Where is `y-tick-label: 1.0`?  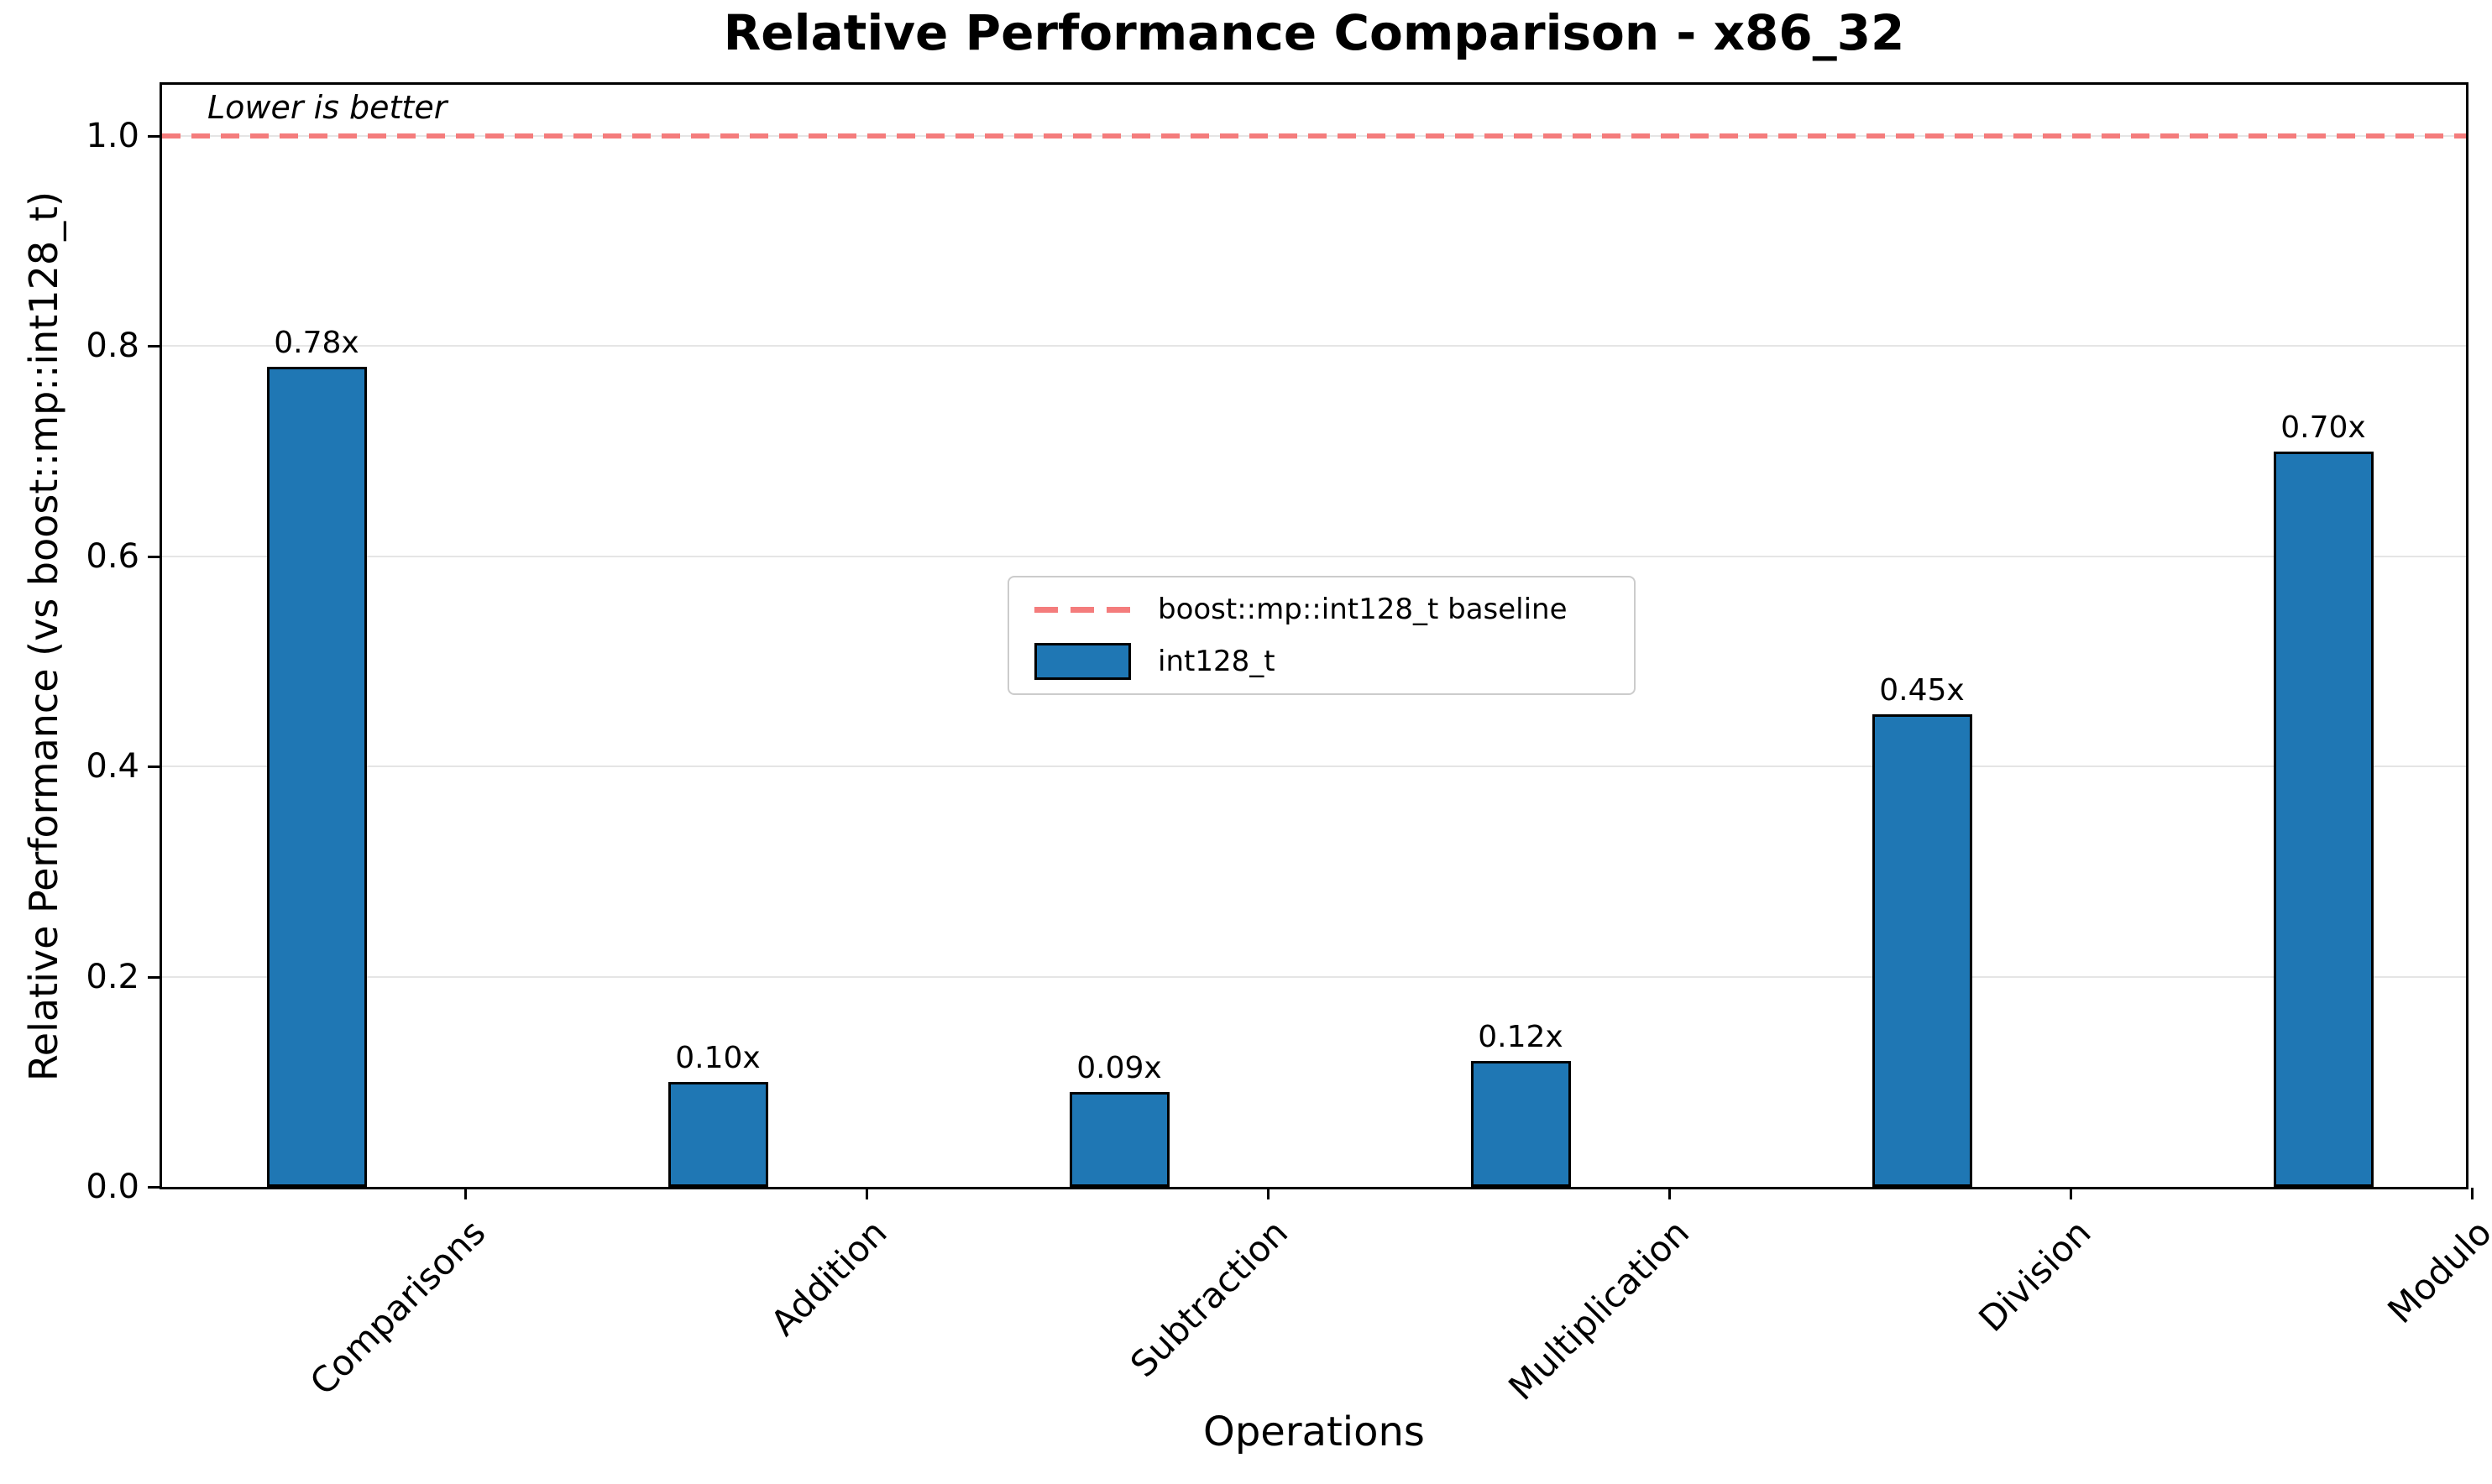 y-tick-label: 1.0 is located at coordinates (112, 136).